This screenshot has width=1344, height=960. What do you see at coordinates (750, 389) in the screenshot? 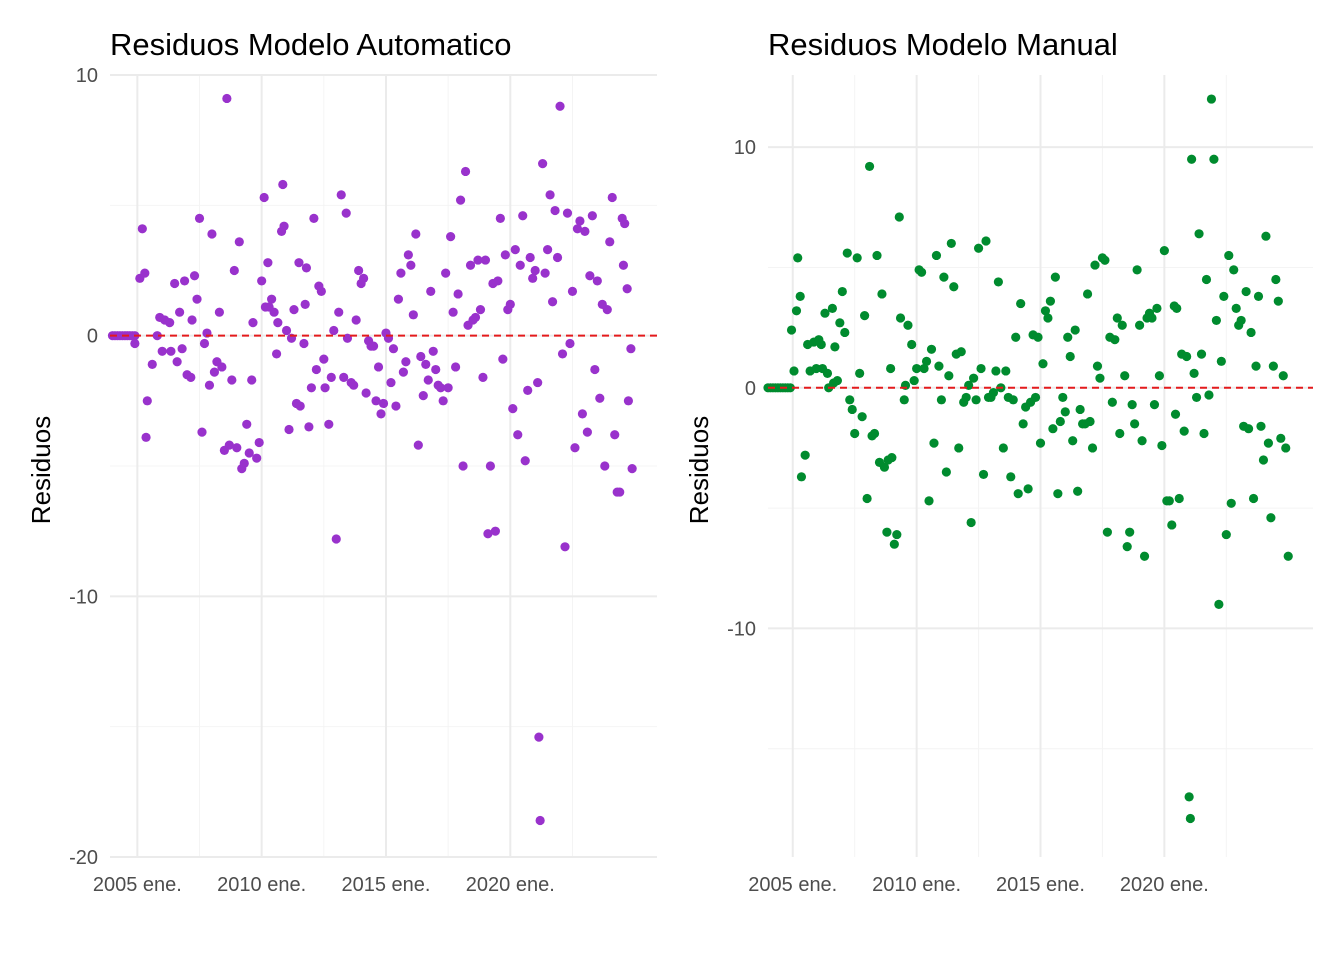
I see `y-tick-label: 0` at bounding box center [750, 389].